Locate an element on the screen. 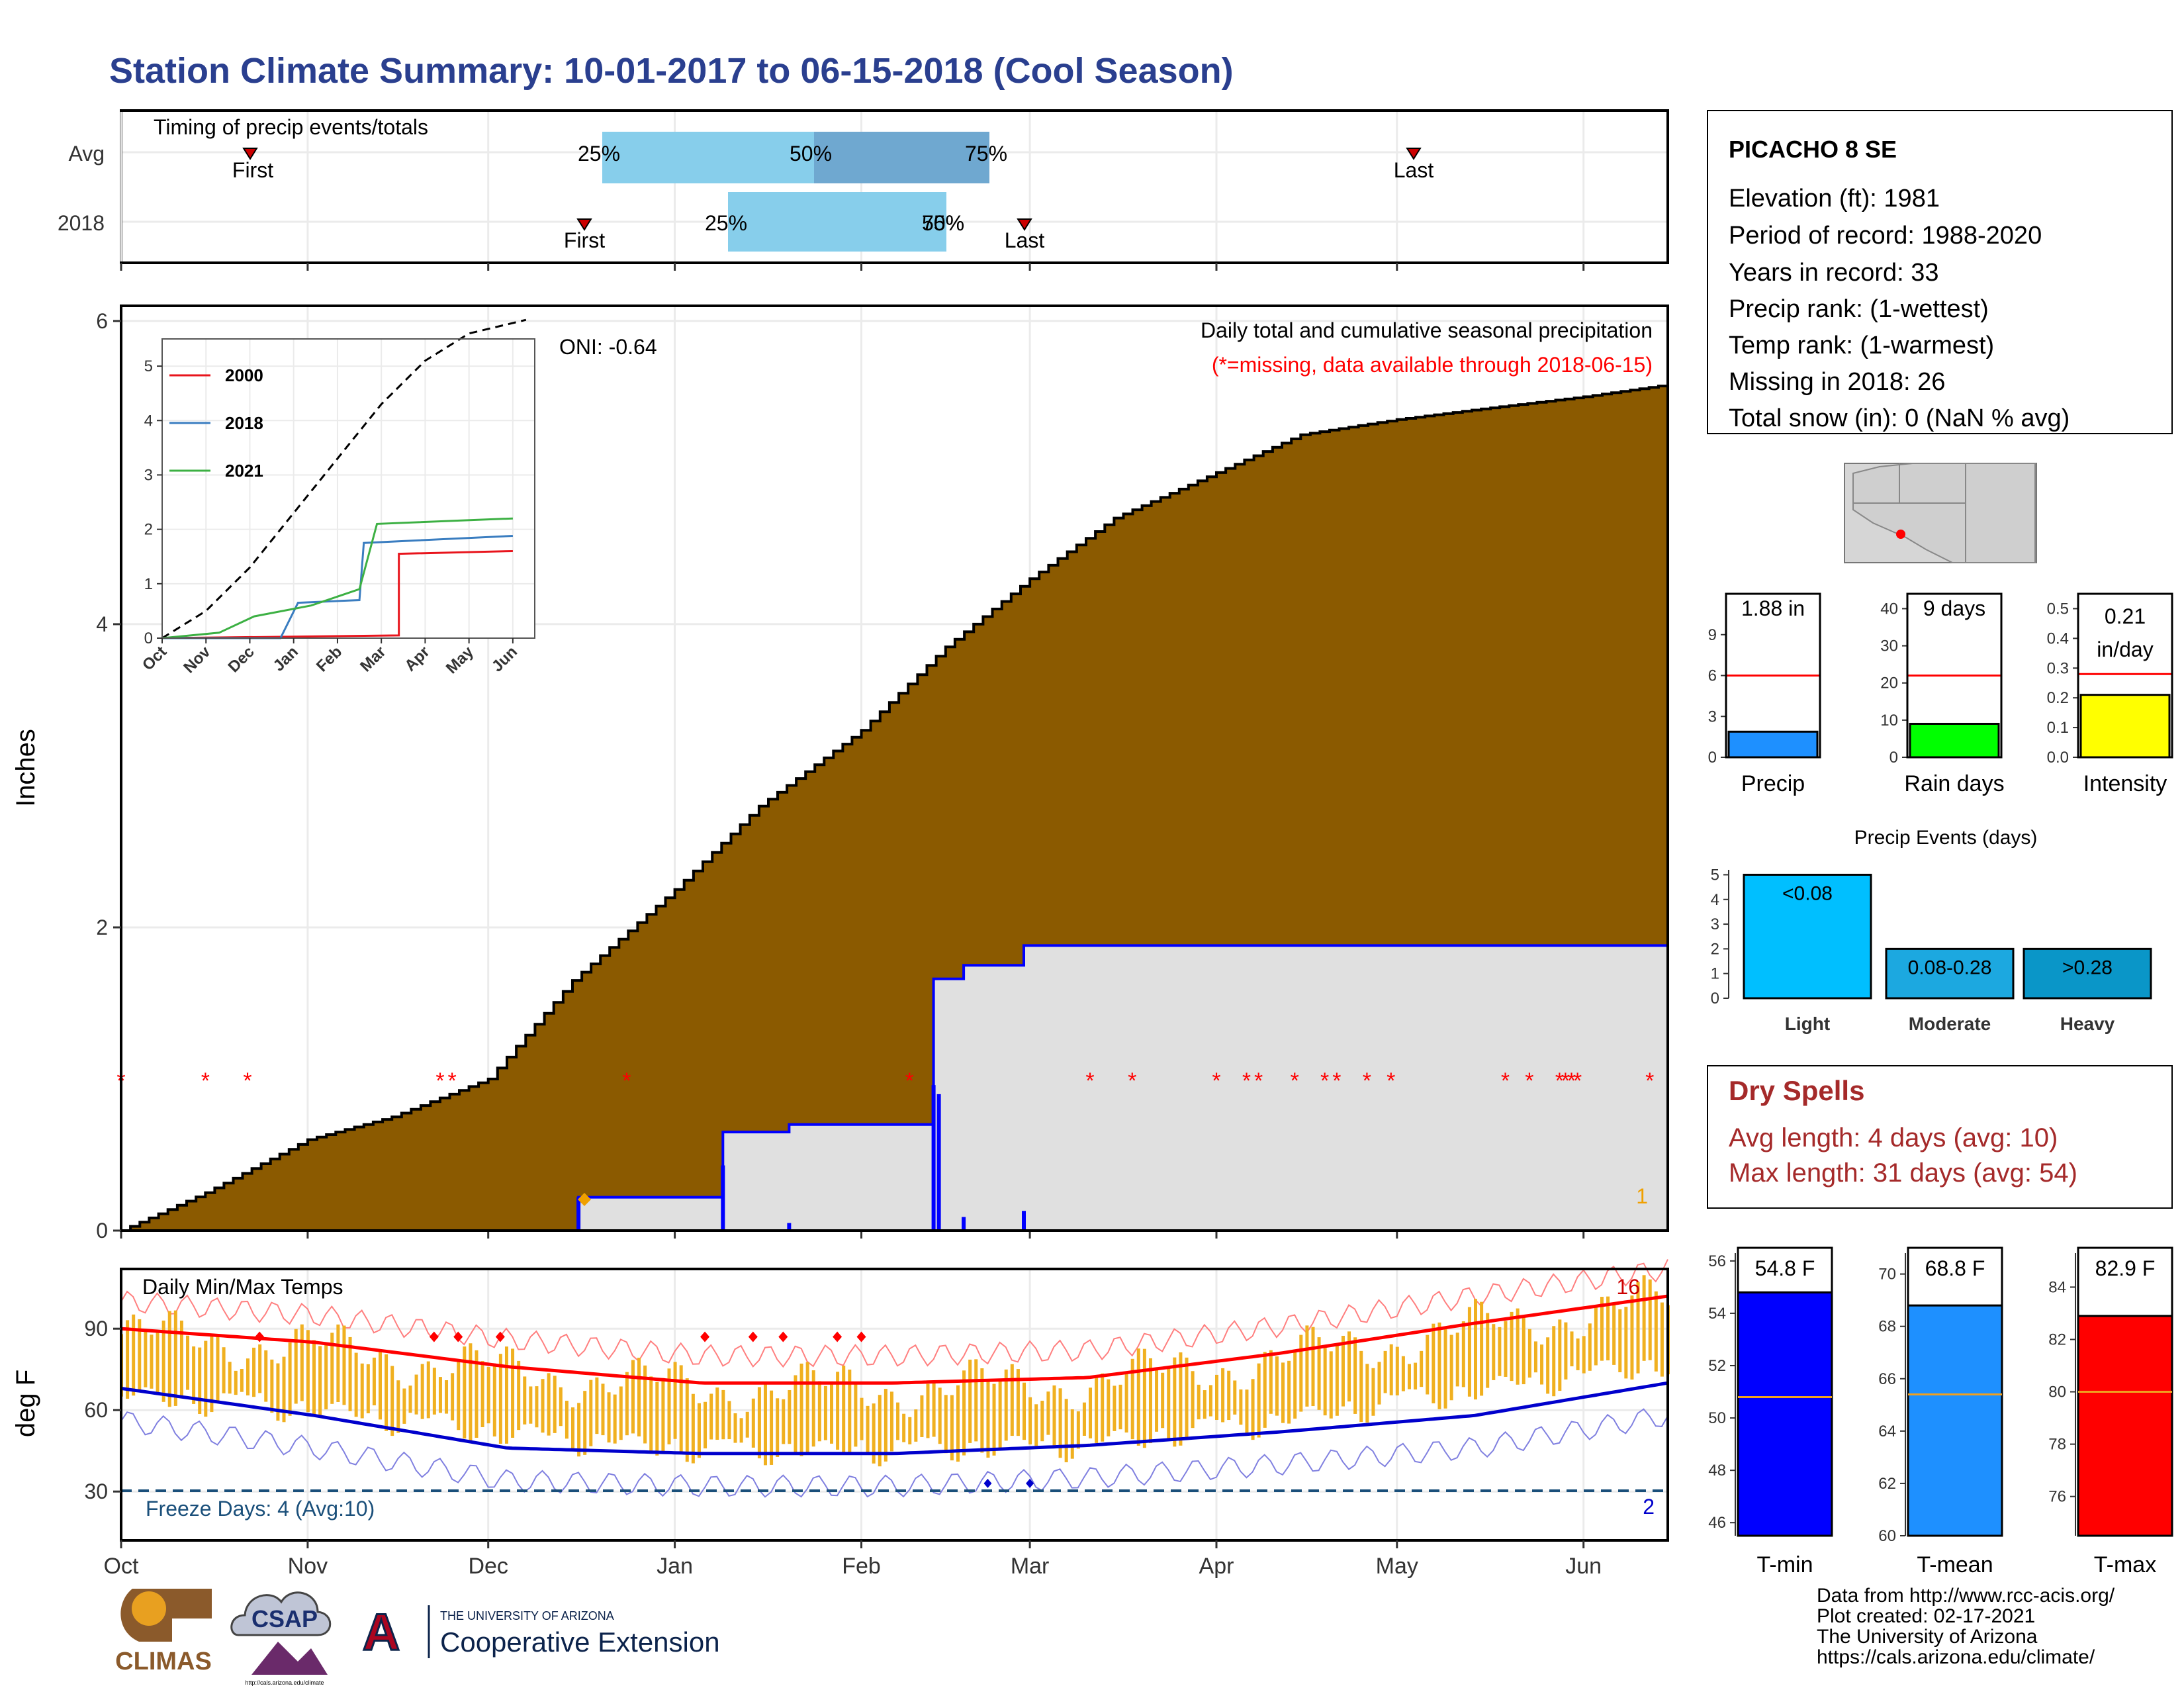 This screenshot has height=1688, width=2184. tmean-value: 68.8 F is located at coordinates (1955, 1268).